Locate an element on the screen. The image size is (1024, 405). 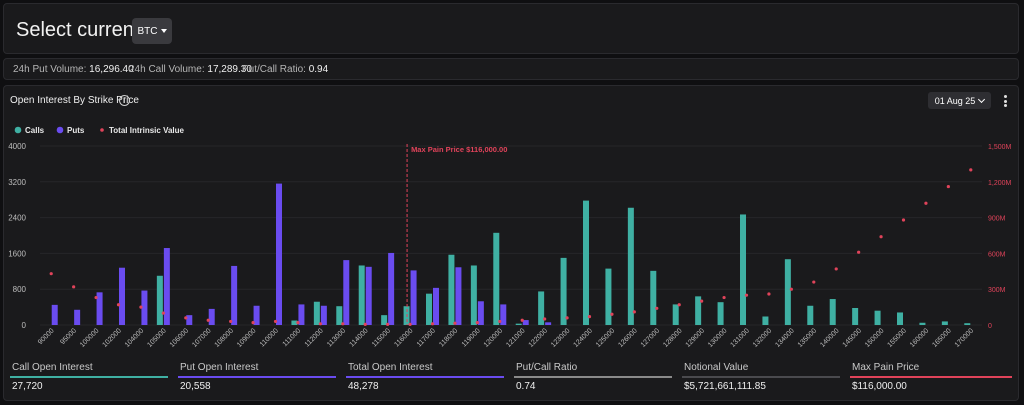
put-volume-value: 16,296.40 is located at coordinates (111, 69).